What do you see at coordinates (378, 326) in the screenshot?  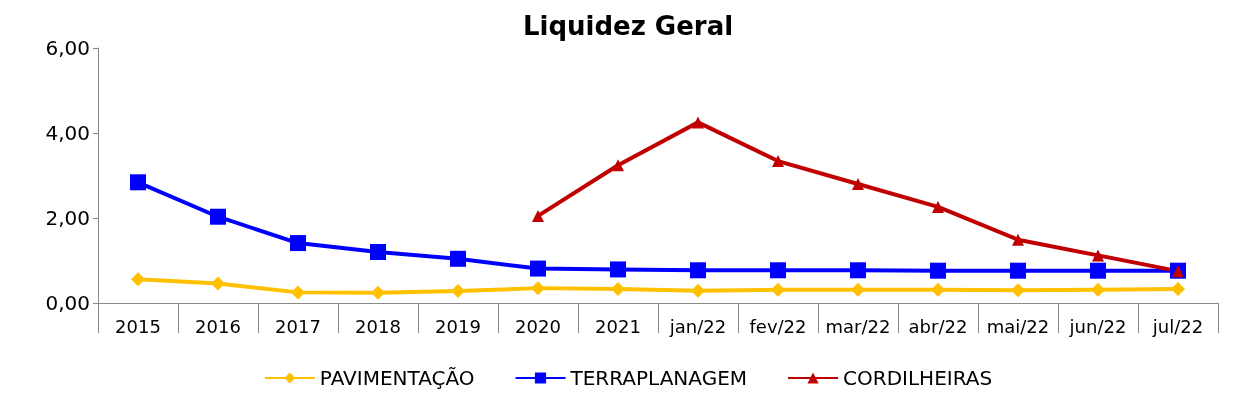 I see `x-tick-label: 2018` at bounding box center [378, 326].